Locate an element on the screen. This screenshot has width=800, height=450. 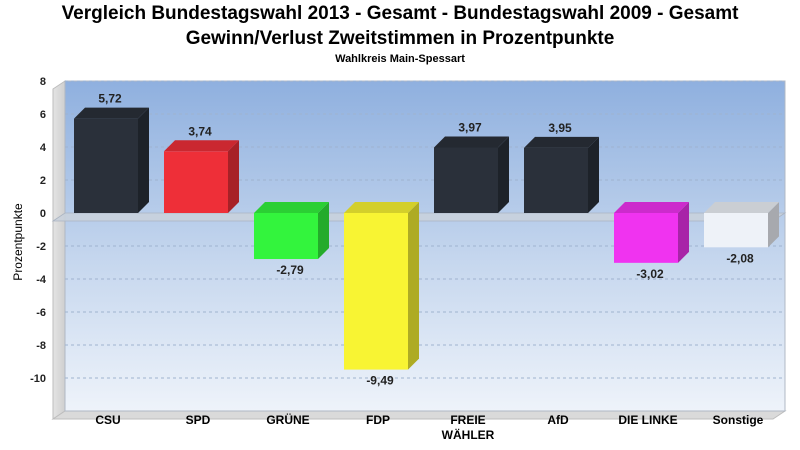
data-label: -2,08 is located at coordinates (740, 258).